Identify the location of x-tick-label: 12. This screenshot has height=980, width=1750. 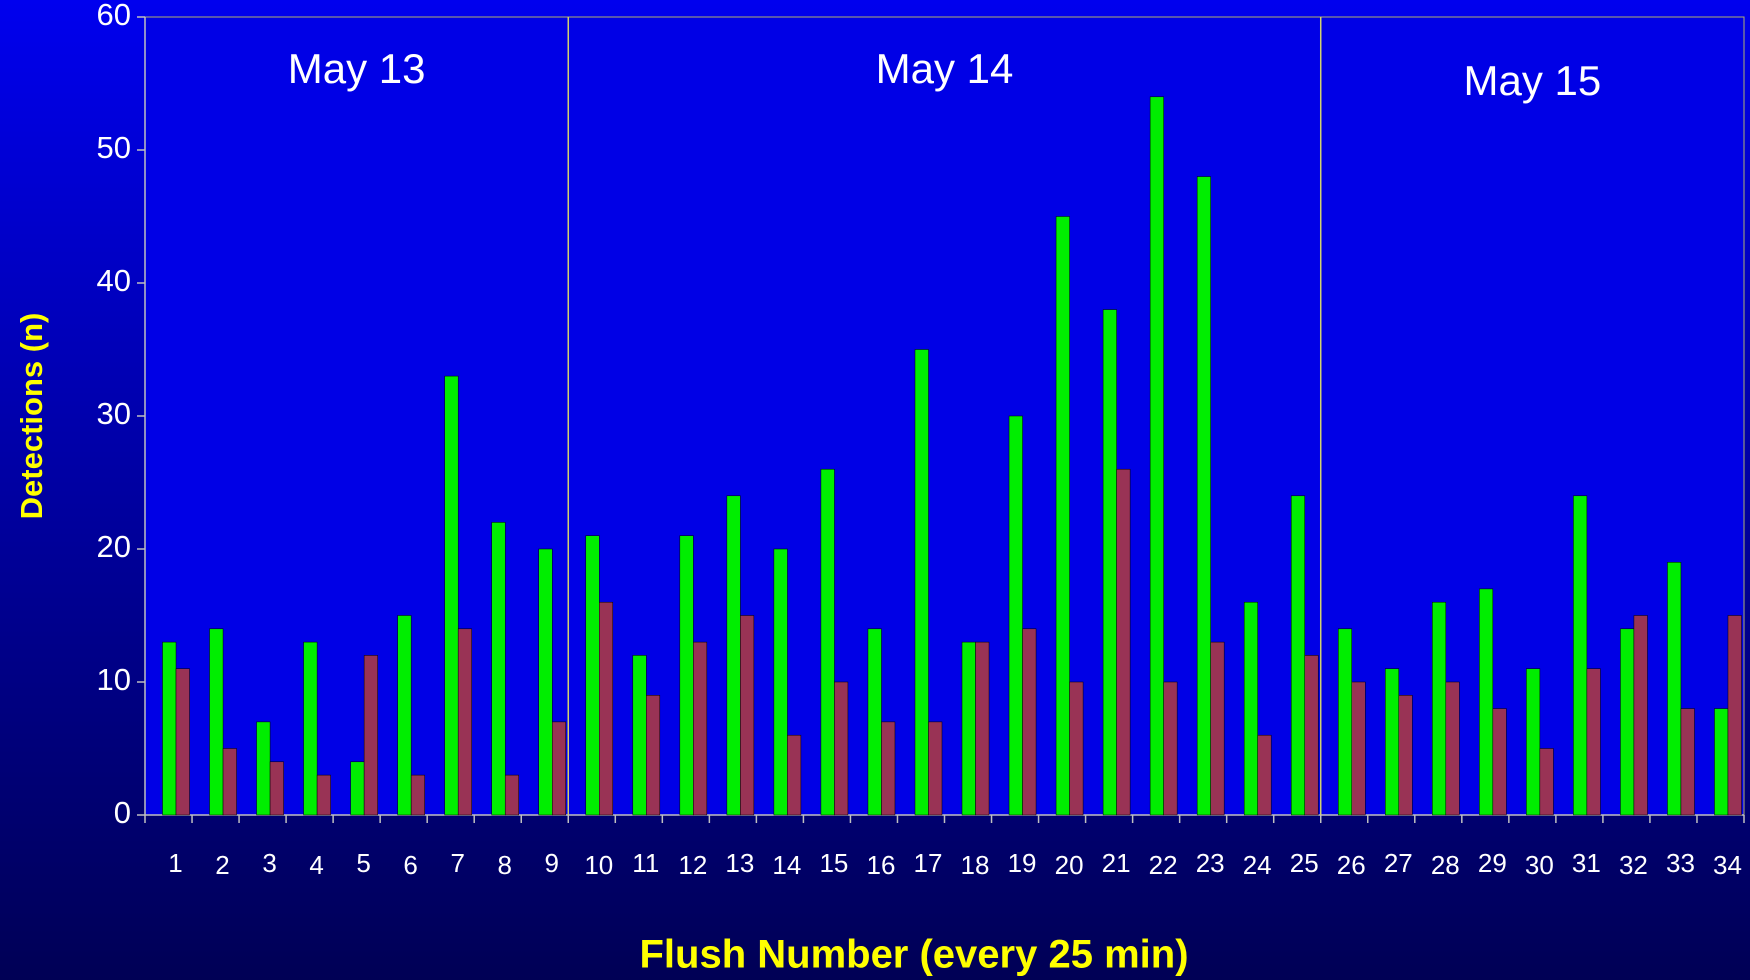
(692, 865).